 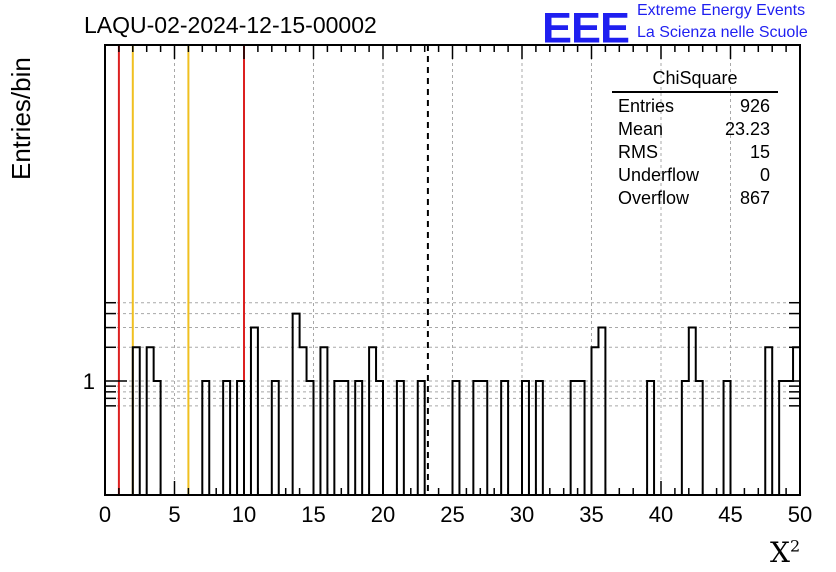 What do you see at coordinates (800, 514) in the screenshot?
I see `x-tick-label: 50` at bounding box center [800, 514].